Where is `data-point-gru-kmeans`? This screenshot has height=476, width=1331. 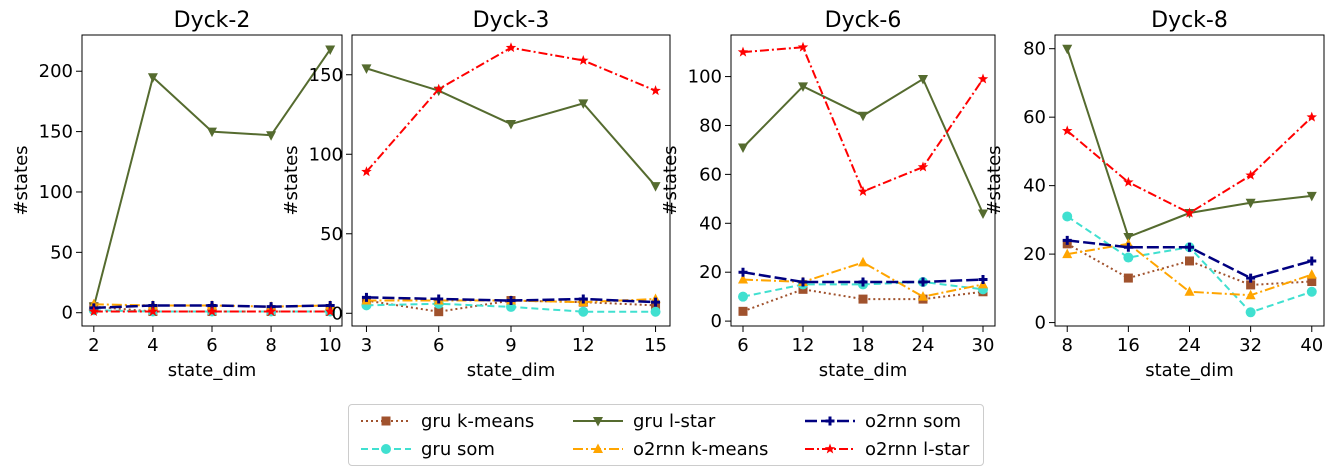
data-point-gru-kmeans is located at coordinates (439, 312).